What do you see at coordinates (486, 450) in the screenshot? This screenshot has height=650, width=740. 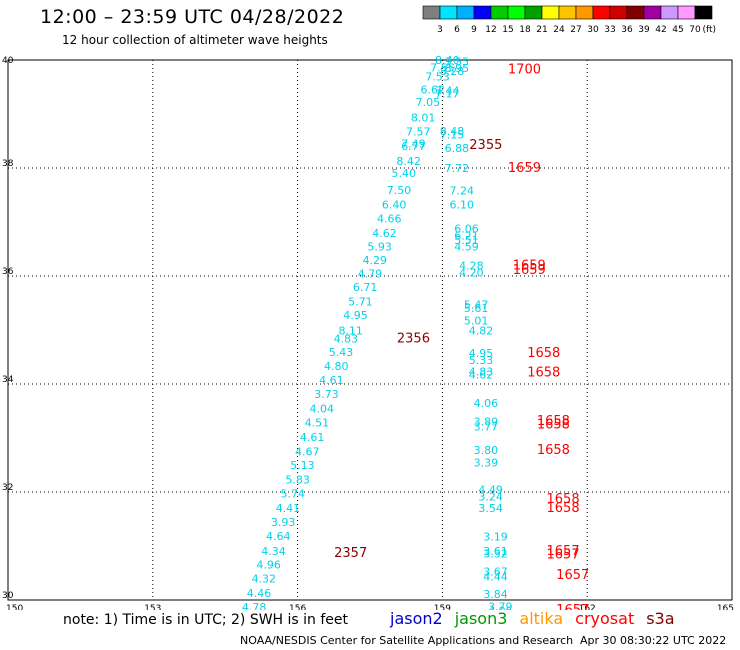 I see `wave-height-label: 3.80` at bounding box center [486, 450].